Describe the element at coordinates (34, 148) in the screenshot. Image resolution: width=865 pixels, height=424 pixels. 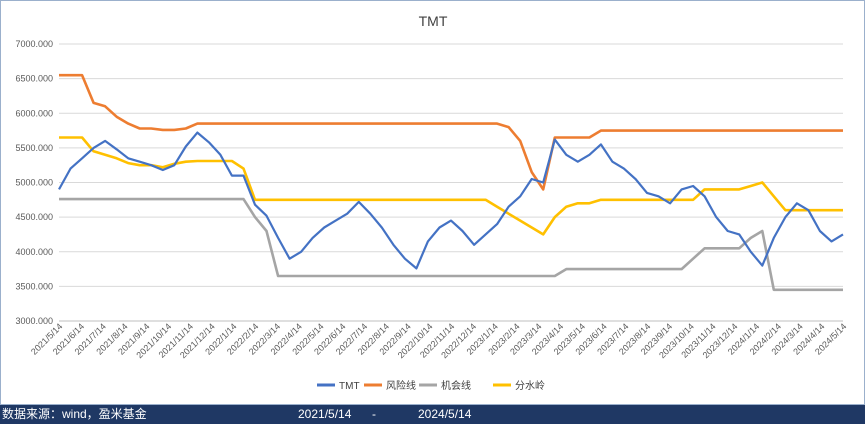
I see `y-tick-label: 5500.000` at that location.